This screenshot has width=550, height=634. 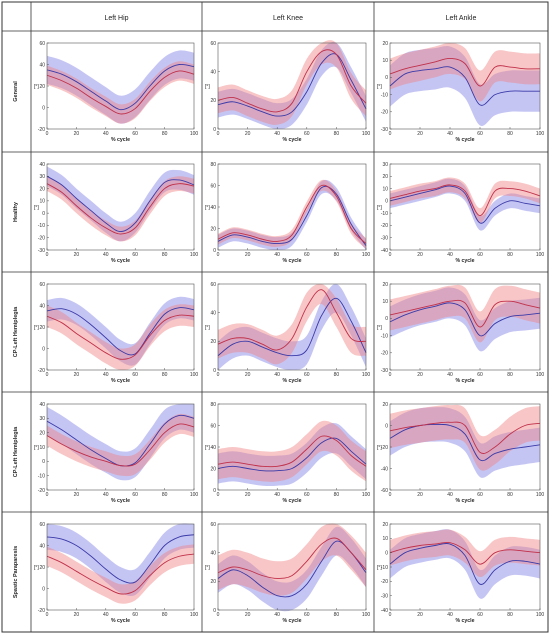 I want to click on plot-panel: 0 20 40 60 80 100 -30 -20 -10 0 10 20 % cycle [°], so click(x=460, y=92).